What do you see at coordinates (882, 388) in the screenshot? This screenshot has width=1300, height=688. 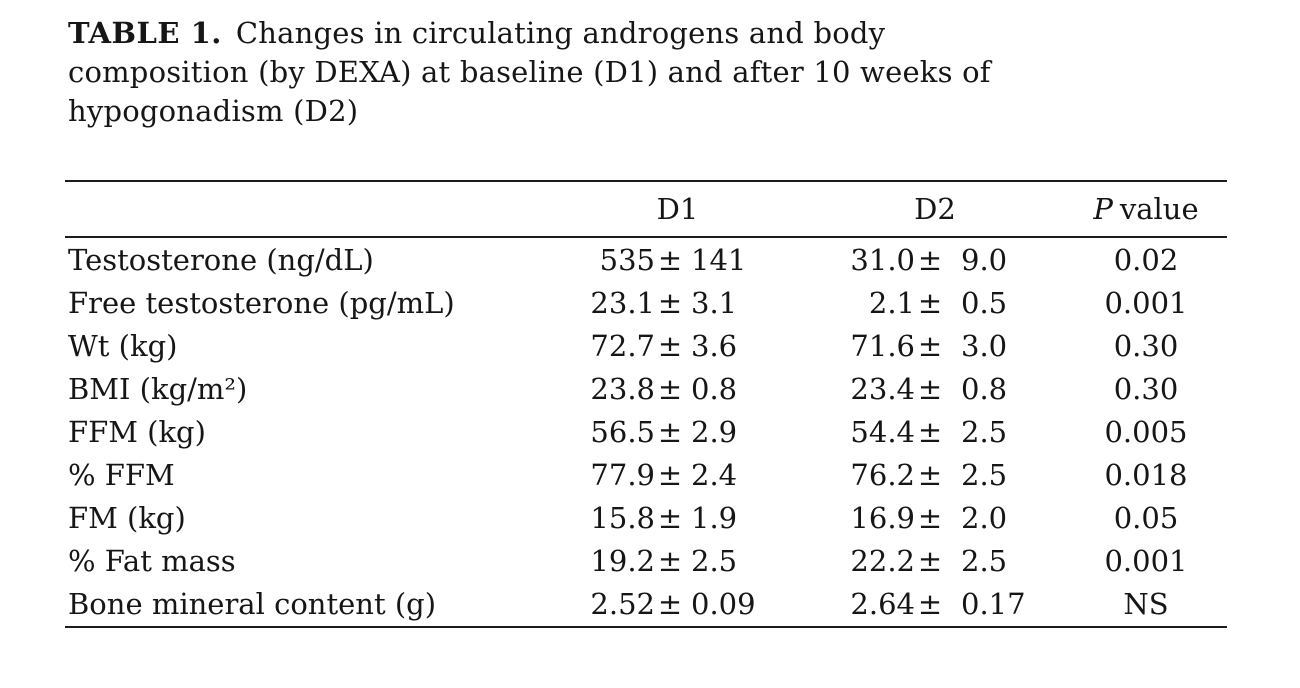 I see `d2-value: 23.4` at bounding box center [882, 388].